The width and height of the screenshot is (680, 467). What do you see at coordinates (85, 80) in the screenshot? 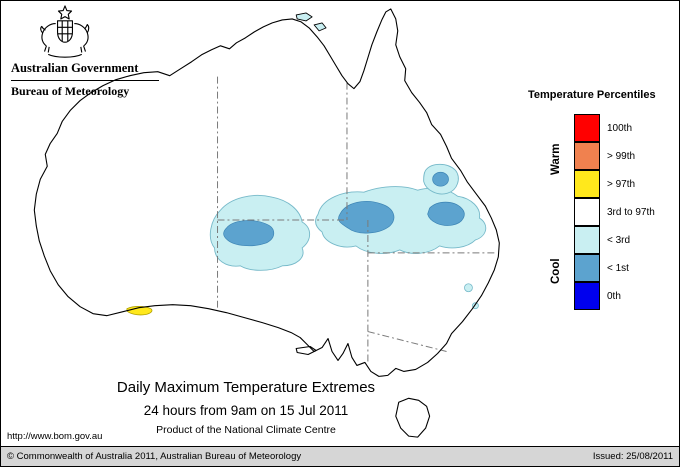
I see `branding-divider` at bounding box center [85, 80].